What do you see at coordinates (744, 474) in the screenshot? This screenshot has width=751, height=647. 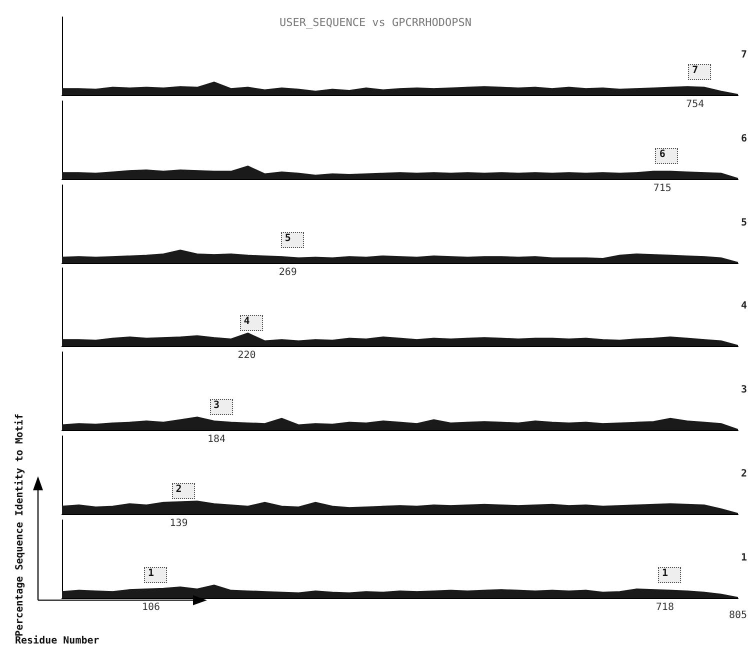 I see `text: 2` at bounding box center [744, 474].